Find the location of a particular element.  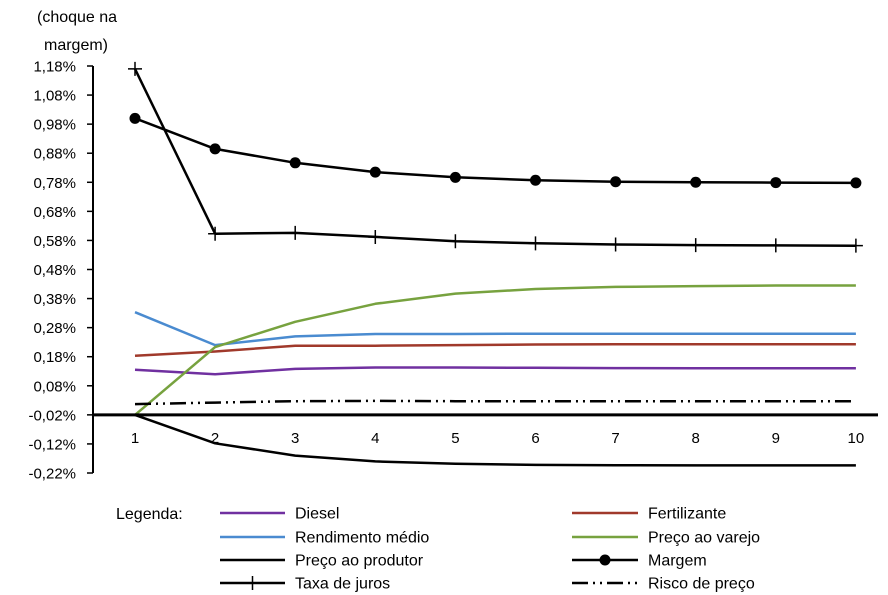

y-tick-label: 0,48% is located at coordinates (54, 270).